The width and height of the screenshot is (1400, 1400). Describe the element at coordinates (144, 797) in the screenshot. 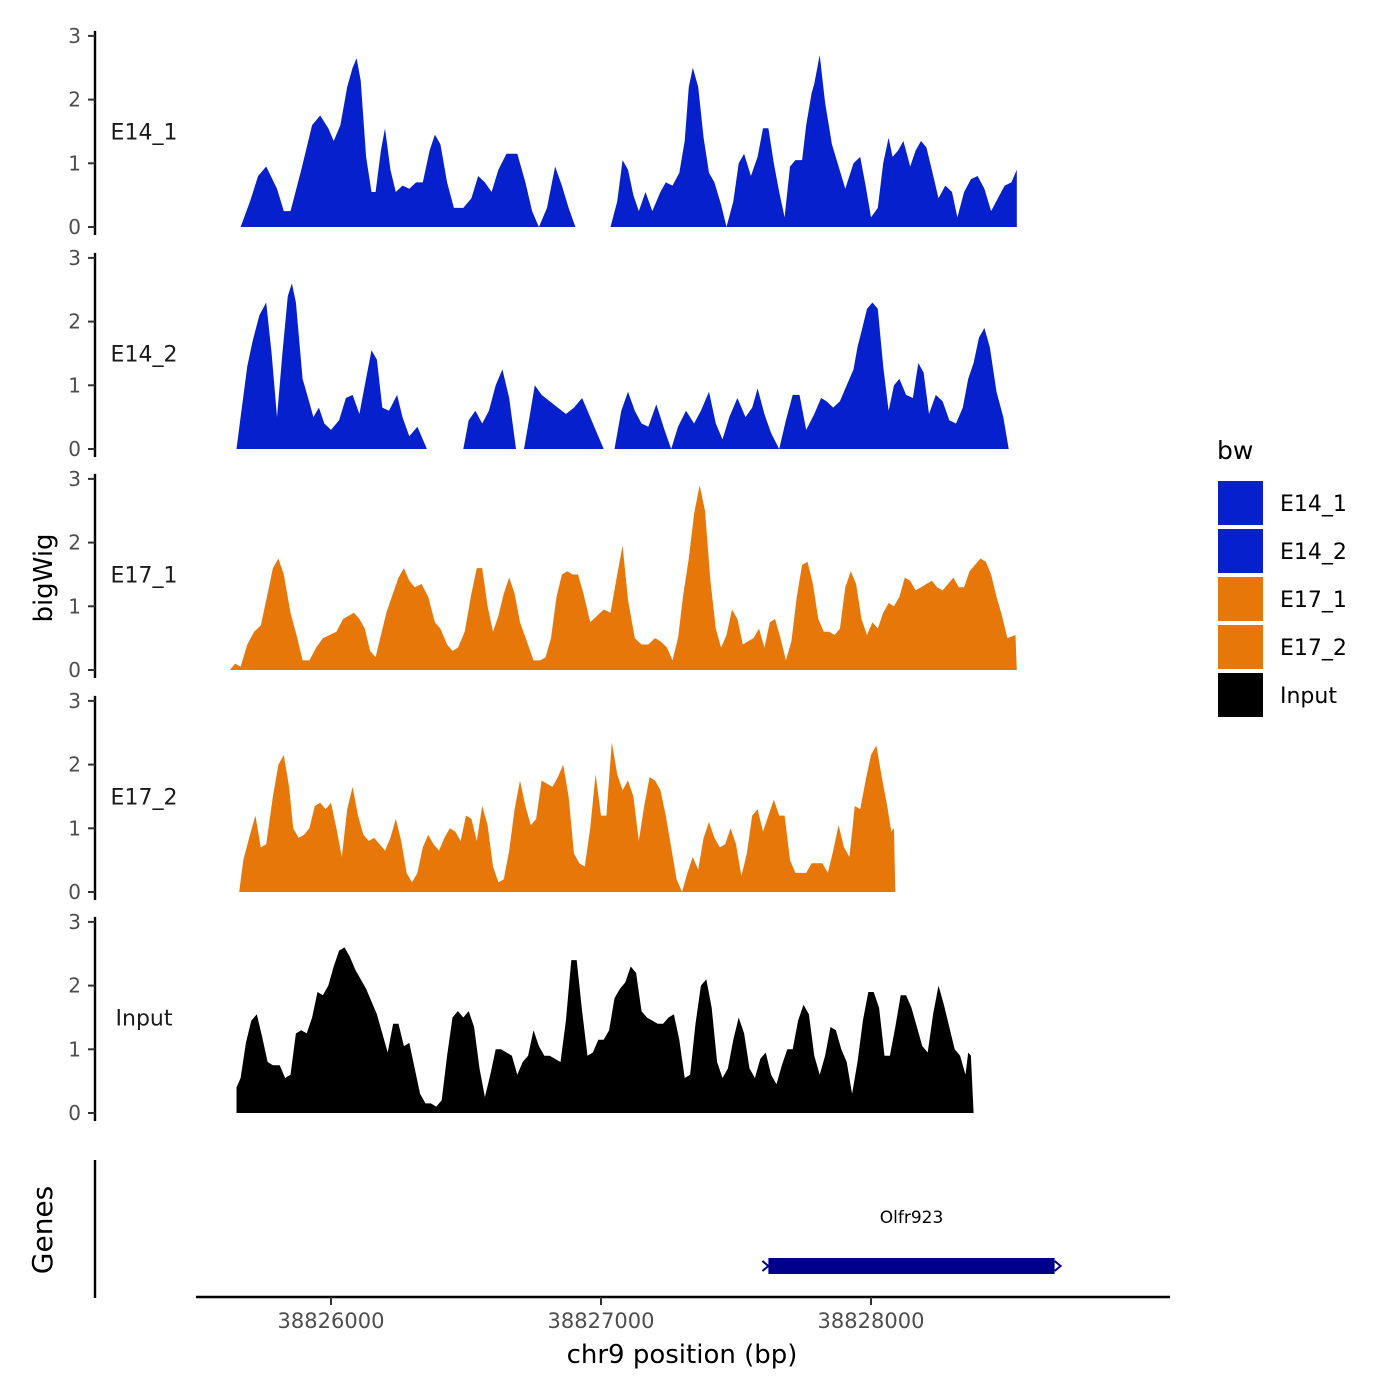

I see `track-label: E17_2` at that location.